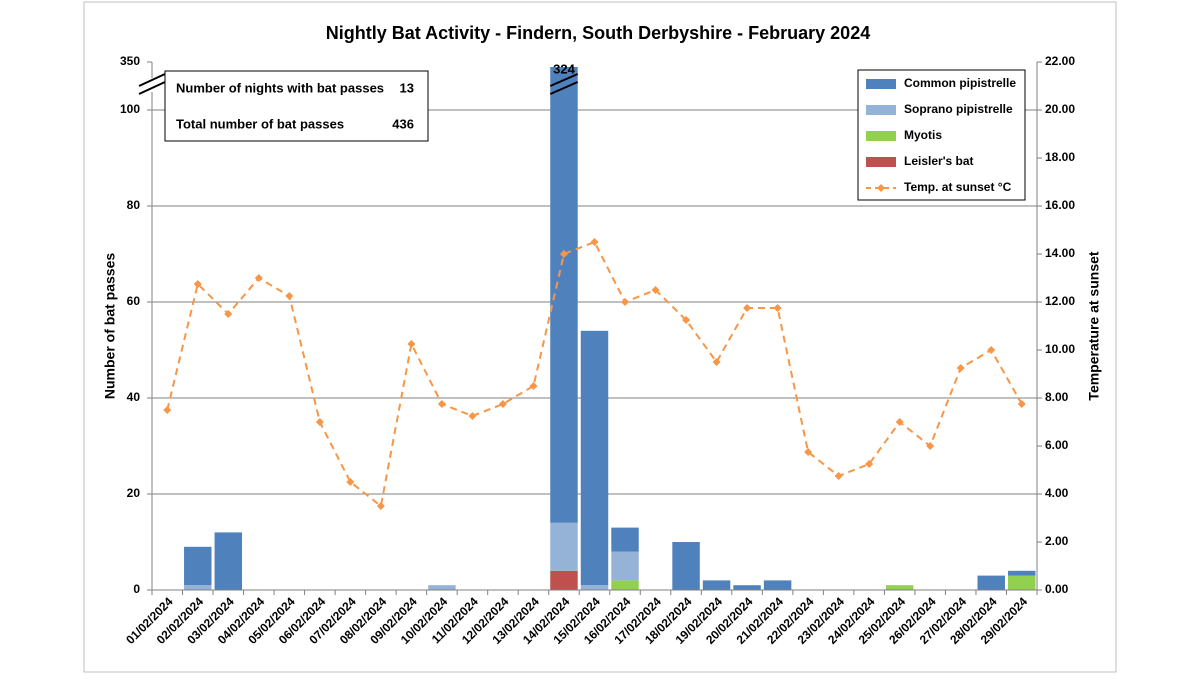 The height and width of the screenshot is (680, 1200). What do you see at coordinates (564, 68) in the screenshot?
I see `stack-total-label: 324` at bounding box center [564, 68].